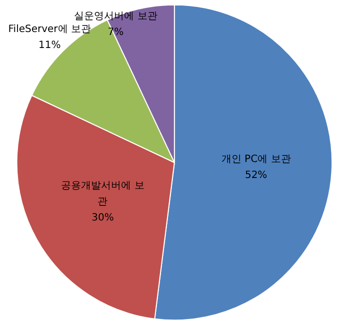 The width and height of the screenshot is (342, 325). What do you see at coordinates (103, 218) in the screenshot?
I see `data-label: 30%` at bounding box center [103, 218].